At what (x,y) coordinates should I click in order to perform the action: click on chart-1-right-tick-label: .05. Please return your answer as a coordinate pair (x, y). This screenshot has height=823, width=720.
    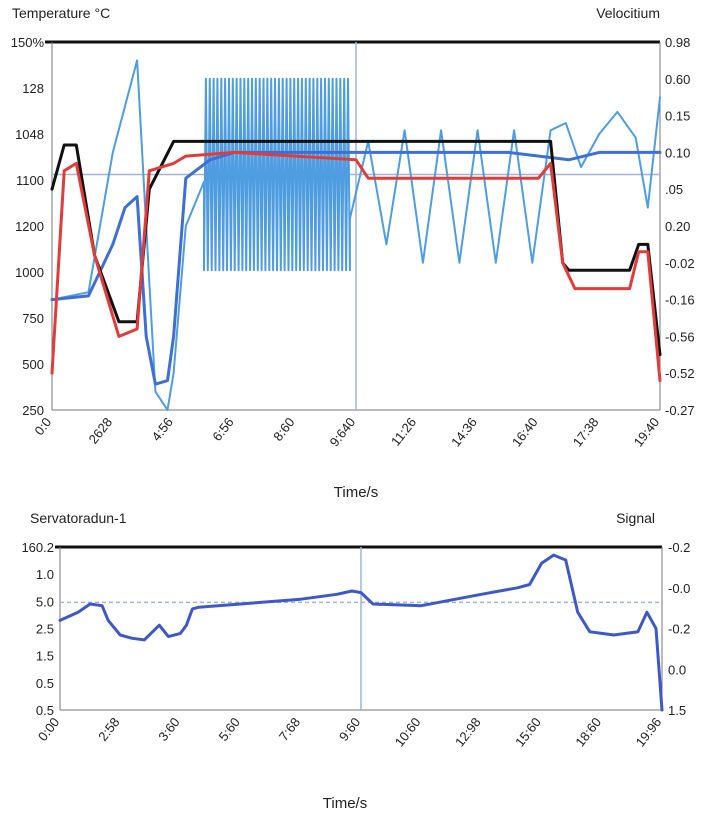
    Looking at the image, I should click on (674, 189).